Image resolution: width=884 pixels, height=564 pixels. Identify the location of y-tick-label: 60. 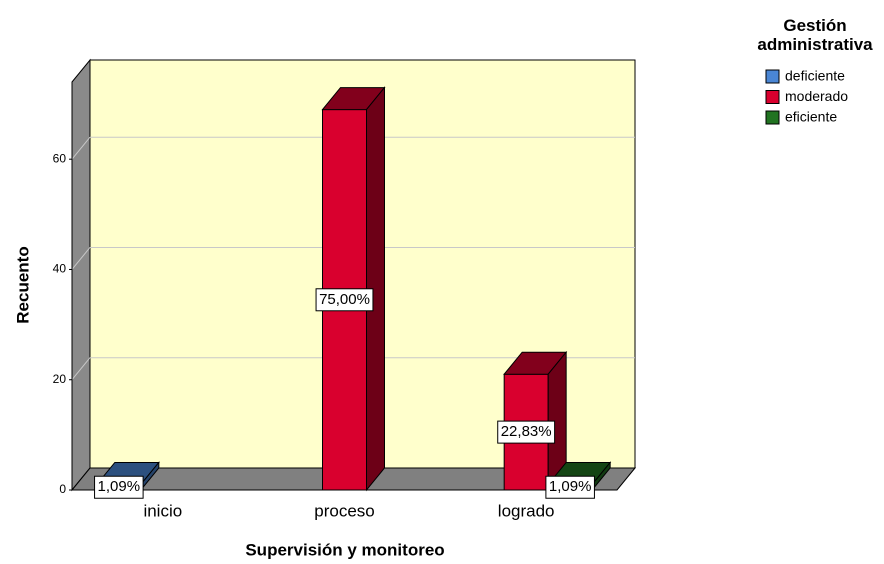
(60, 158).